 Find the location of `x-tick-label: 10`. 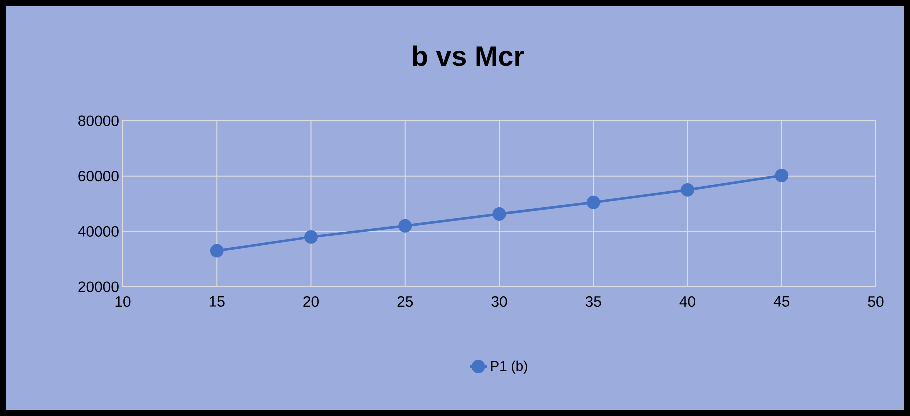

x-tick-label: 10 is located at coordinates (123, 302).